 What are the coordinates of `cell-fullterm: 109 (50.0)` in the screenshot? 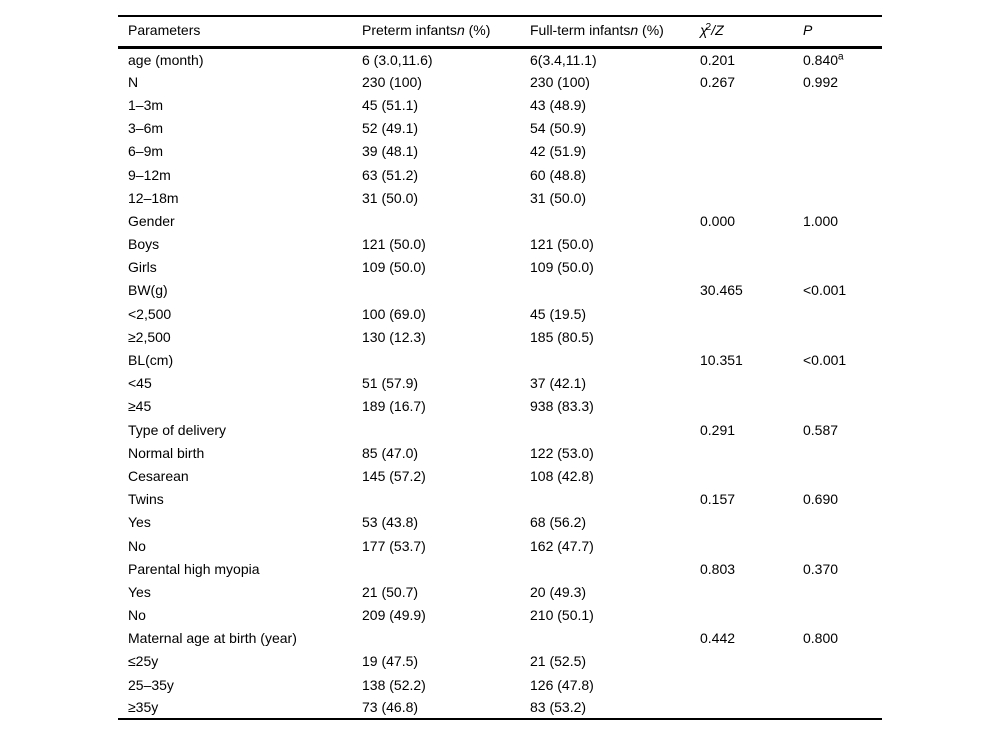 It's located at (562, 267).